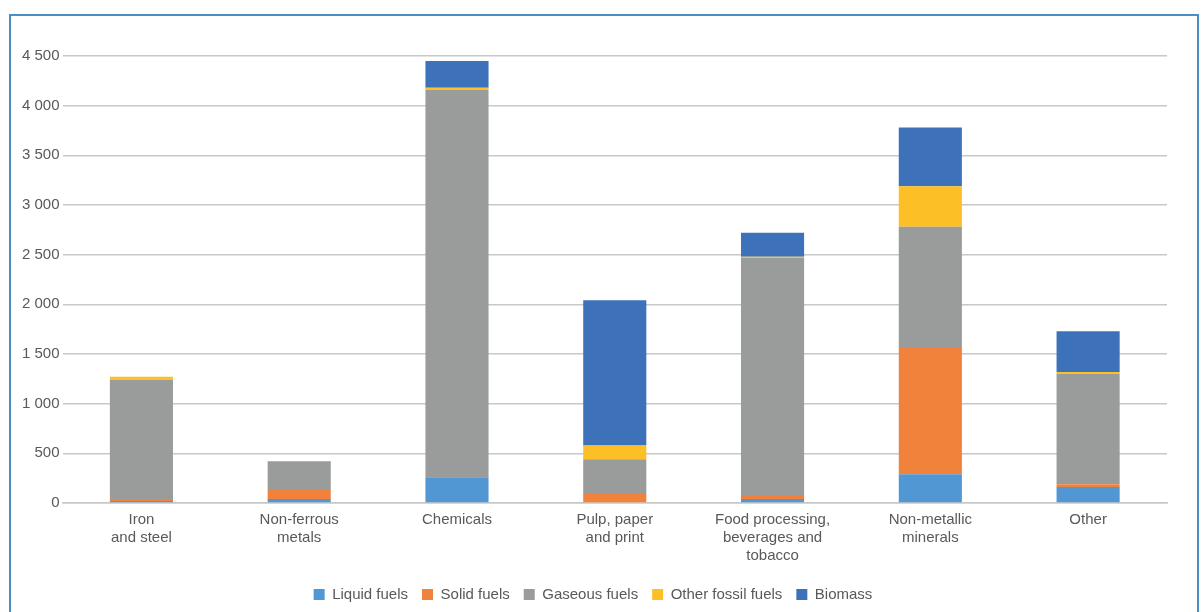  Describe the element at coordinates (299, 528) in the screenshot. I see `x-tick-label: Non-ferrous metals` at that location.